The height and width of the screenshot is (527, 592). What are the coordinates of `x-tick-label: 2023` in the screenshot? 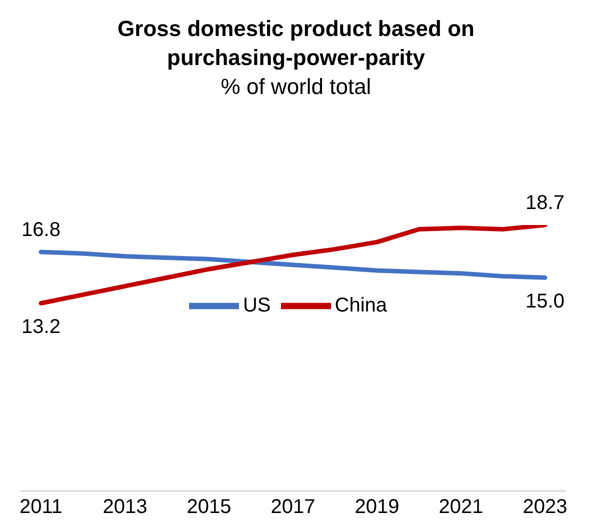 It's located at (545, 507).